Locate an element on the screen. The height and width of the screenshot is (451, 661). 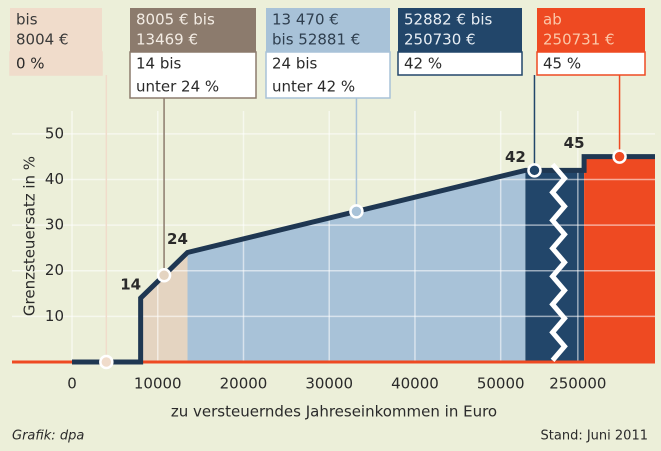
box-body-text: 45 % is located at coordinates (562, 64).